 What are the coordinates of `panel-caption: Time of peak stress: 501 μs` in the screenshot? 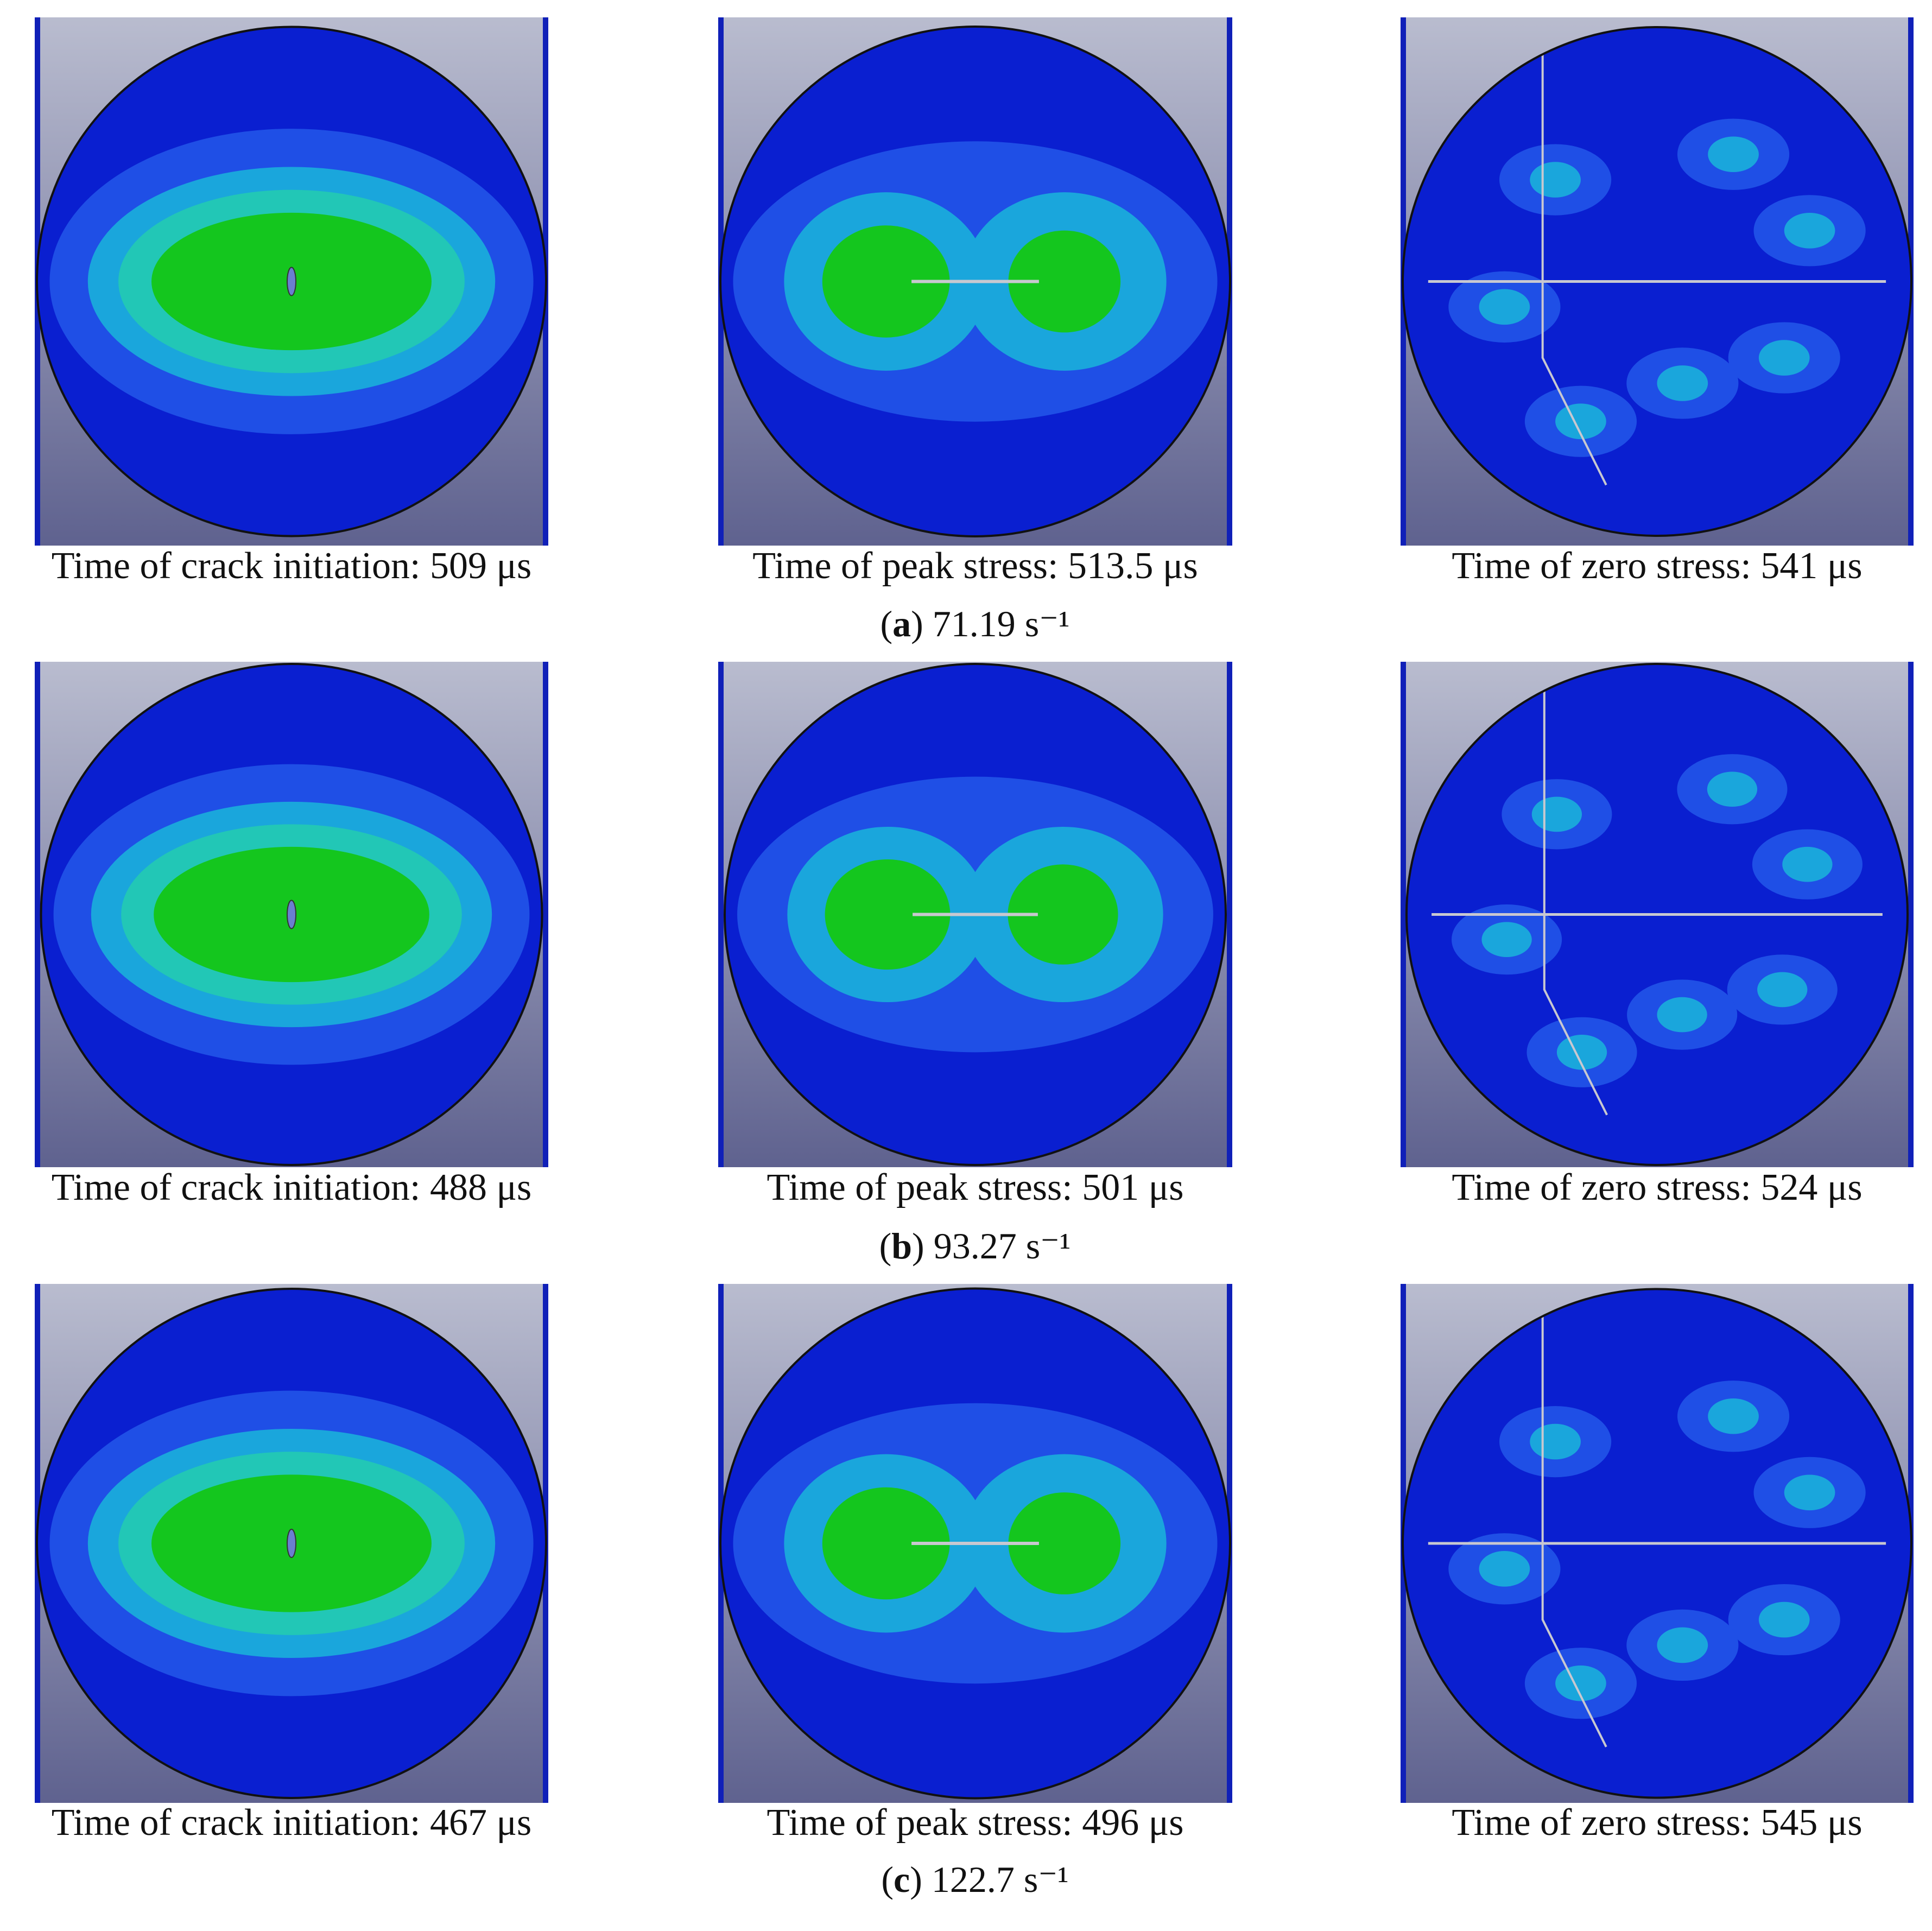 It's located at (975, 1188).